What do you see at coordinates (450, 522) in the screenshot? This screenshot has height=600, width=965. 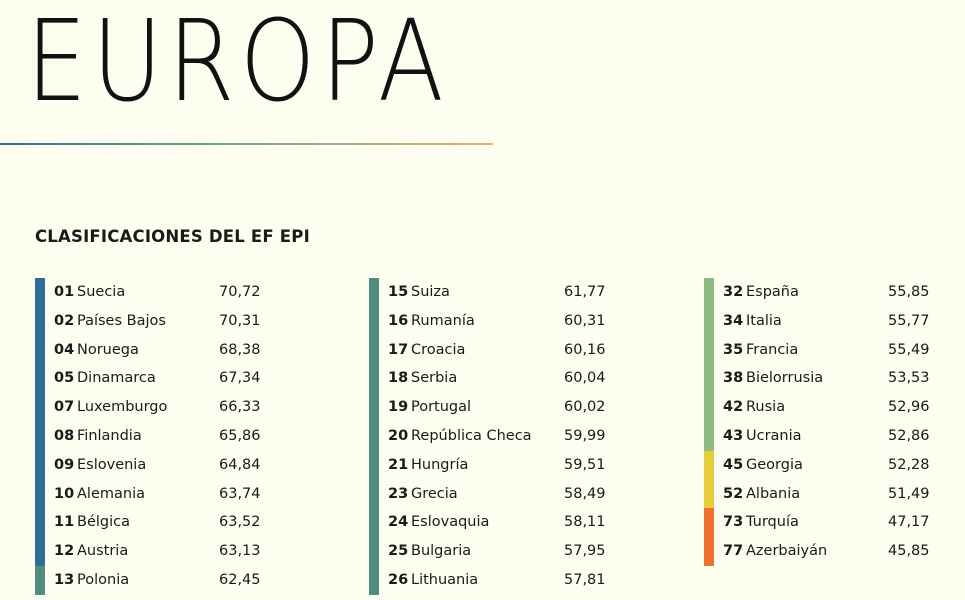 I see `country-name: Eslovaquia` at bounding box center [450, 522].